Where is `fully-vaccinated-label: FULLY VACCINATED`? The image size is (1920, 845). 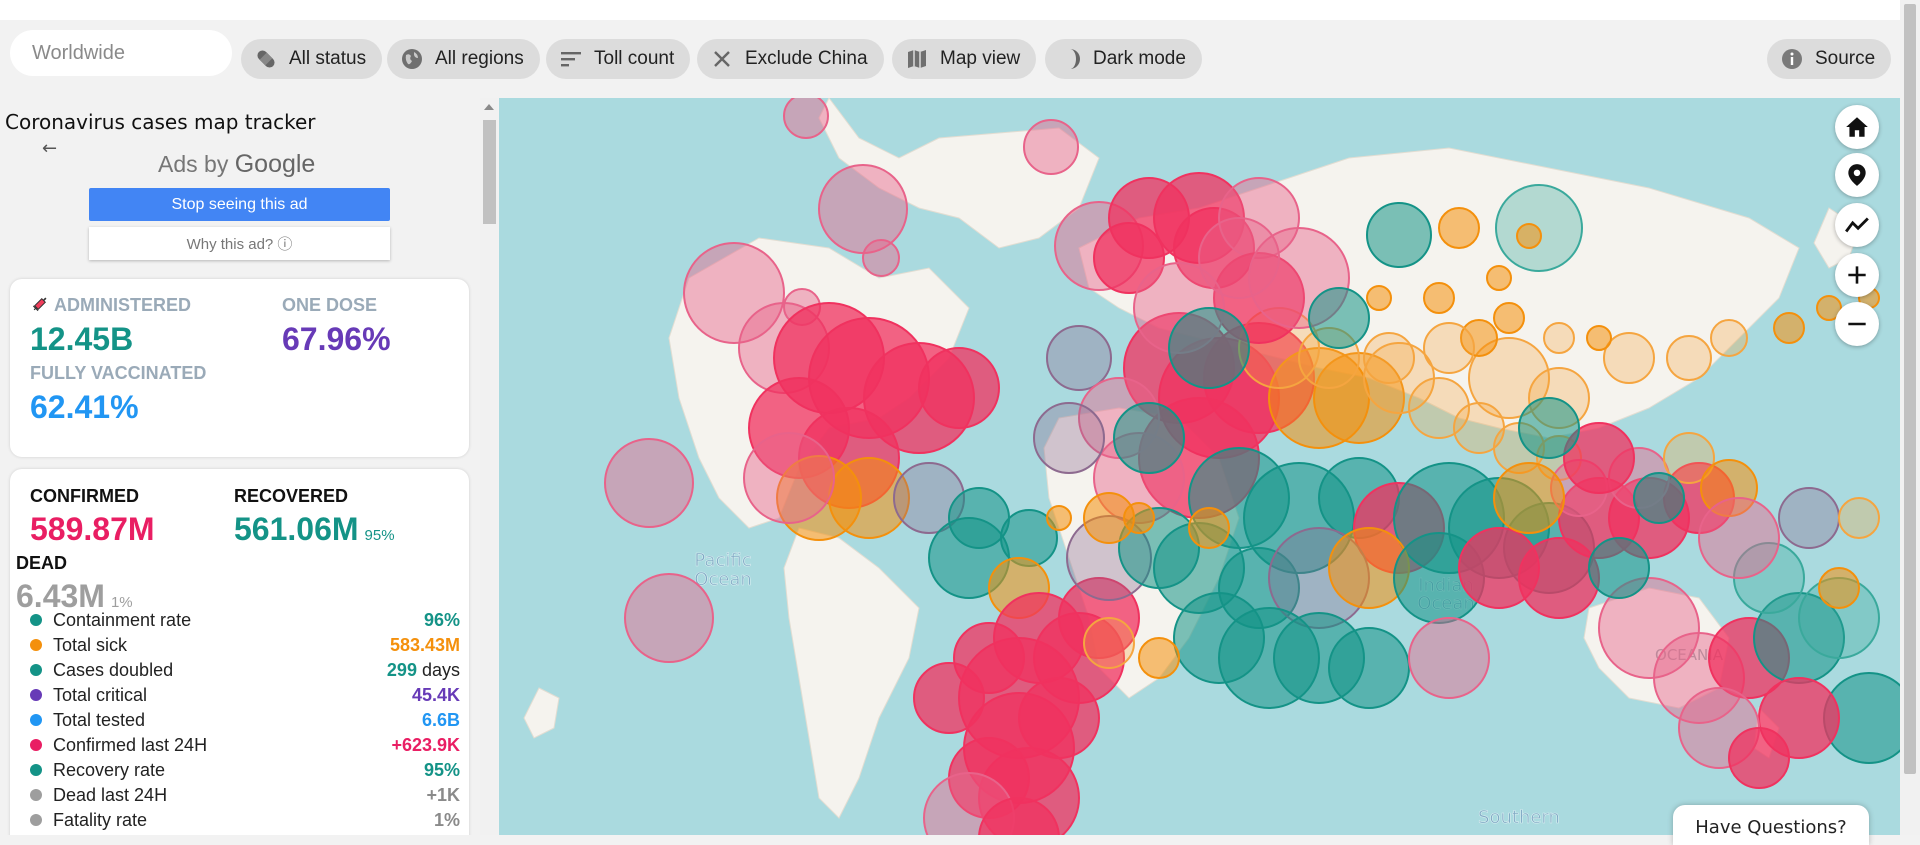 fully-vaccinated-label: FULLY VACCINATED is located at coordinates (118, 373).